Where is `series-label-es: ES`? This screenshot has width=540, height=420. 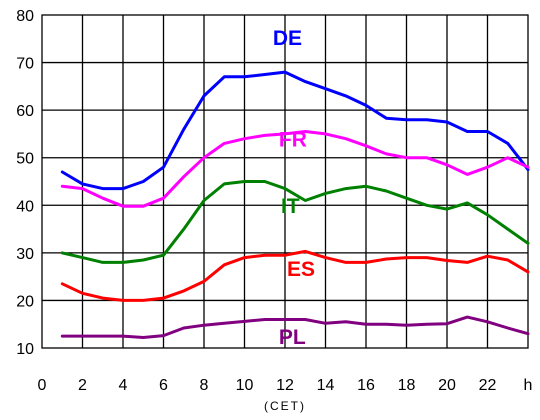 series-label-es: ES is located at coordinates (301, 269).